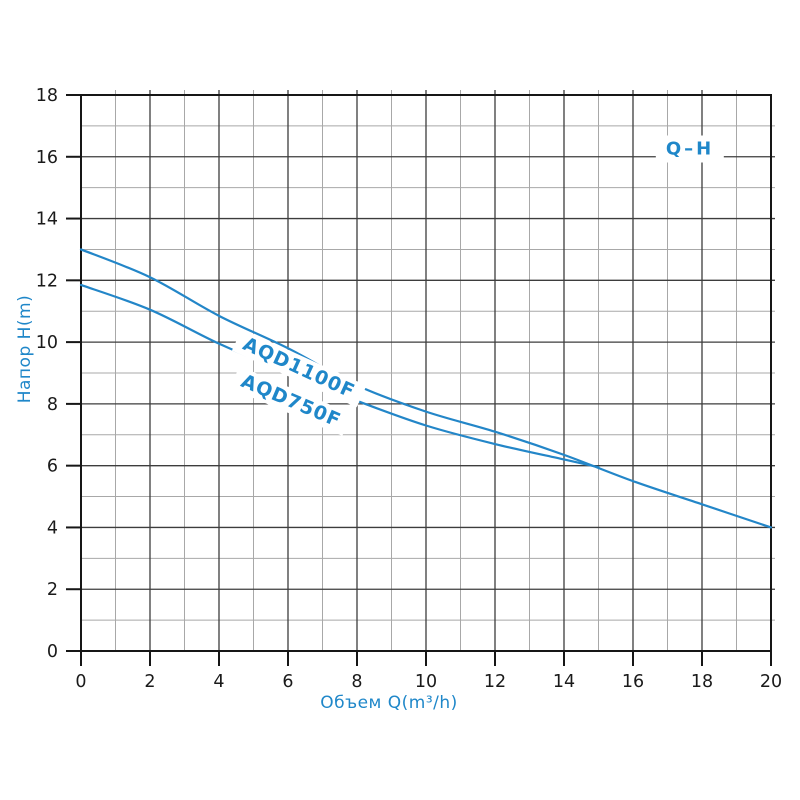 This screenshot has height=800, width=800. Describe the element at coordinates (47, 343) in the screenshot. I see `y-tick-label: 10` at that location.